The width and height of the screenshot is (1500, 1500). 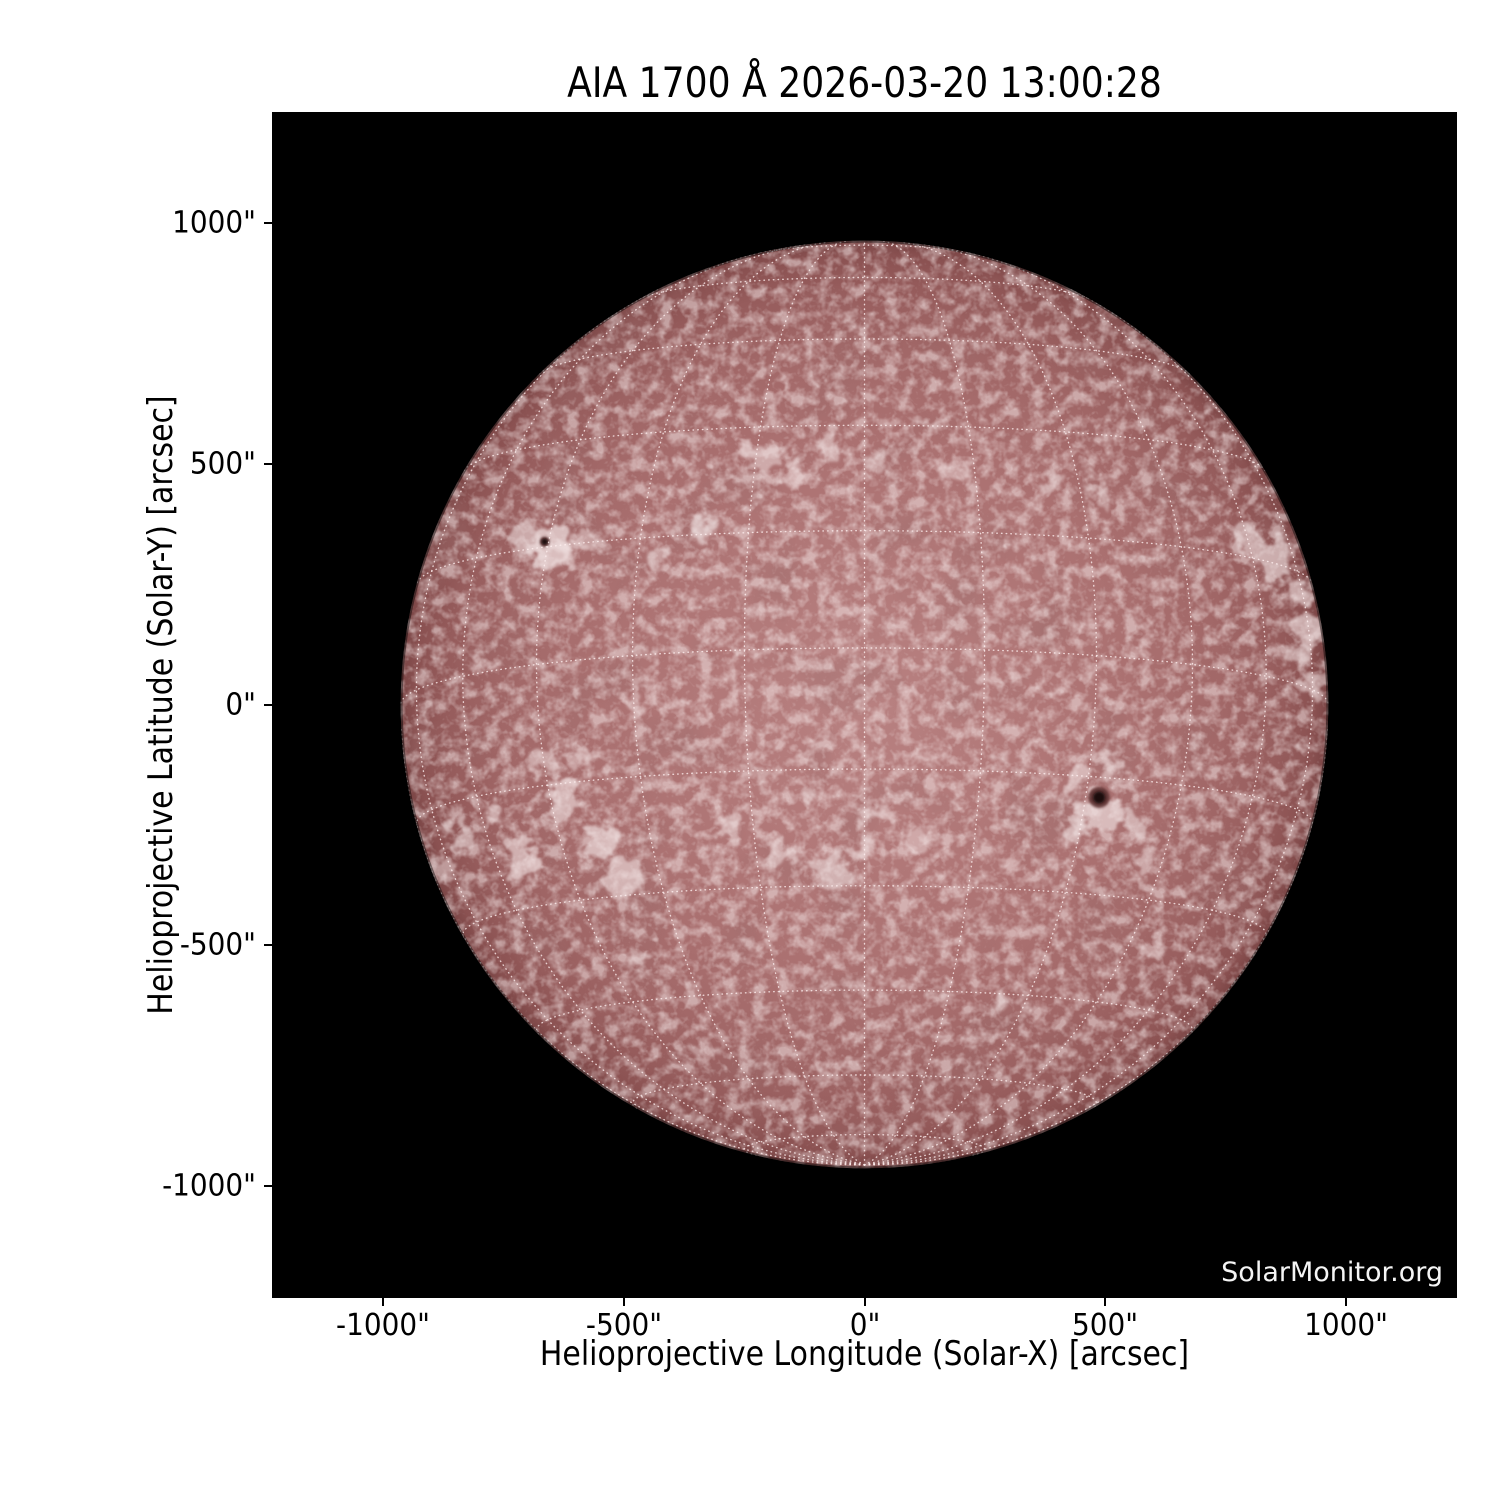 I want to click on y-tick-label: -500", so click(x=217, y=945).